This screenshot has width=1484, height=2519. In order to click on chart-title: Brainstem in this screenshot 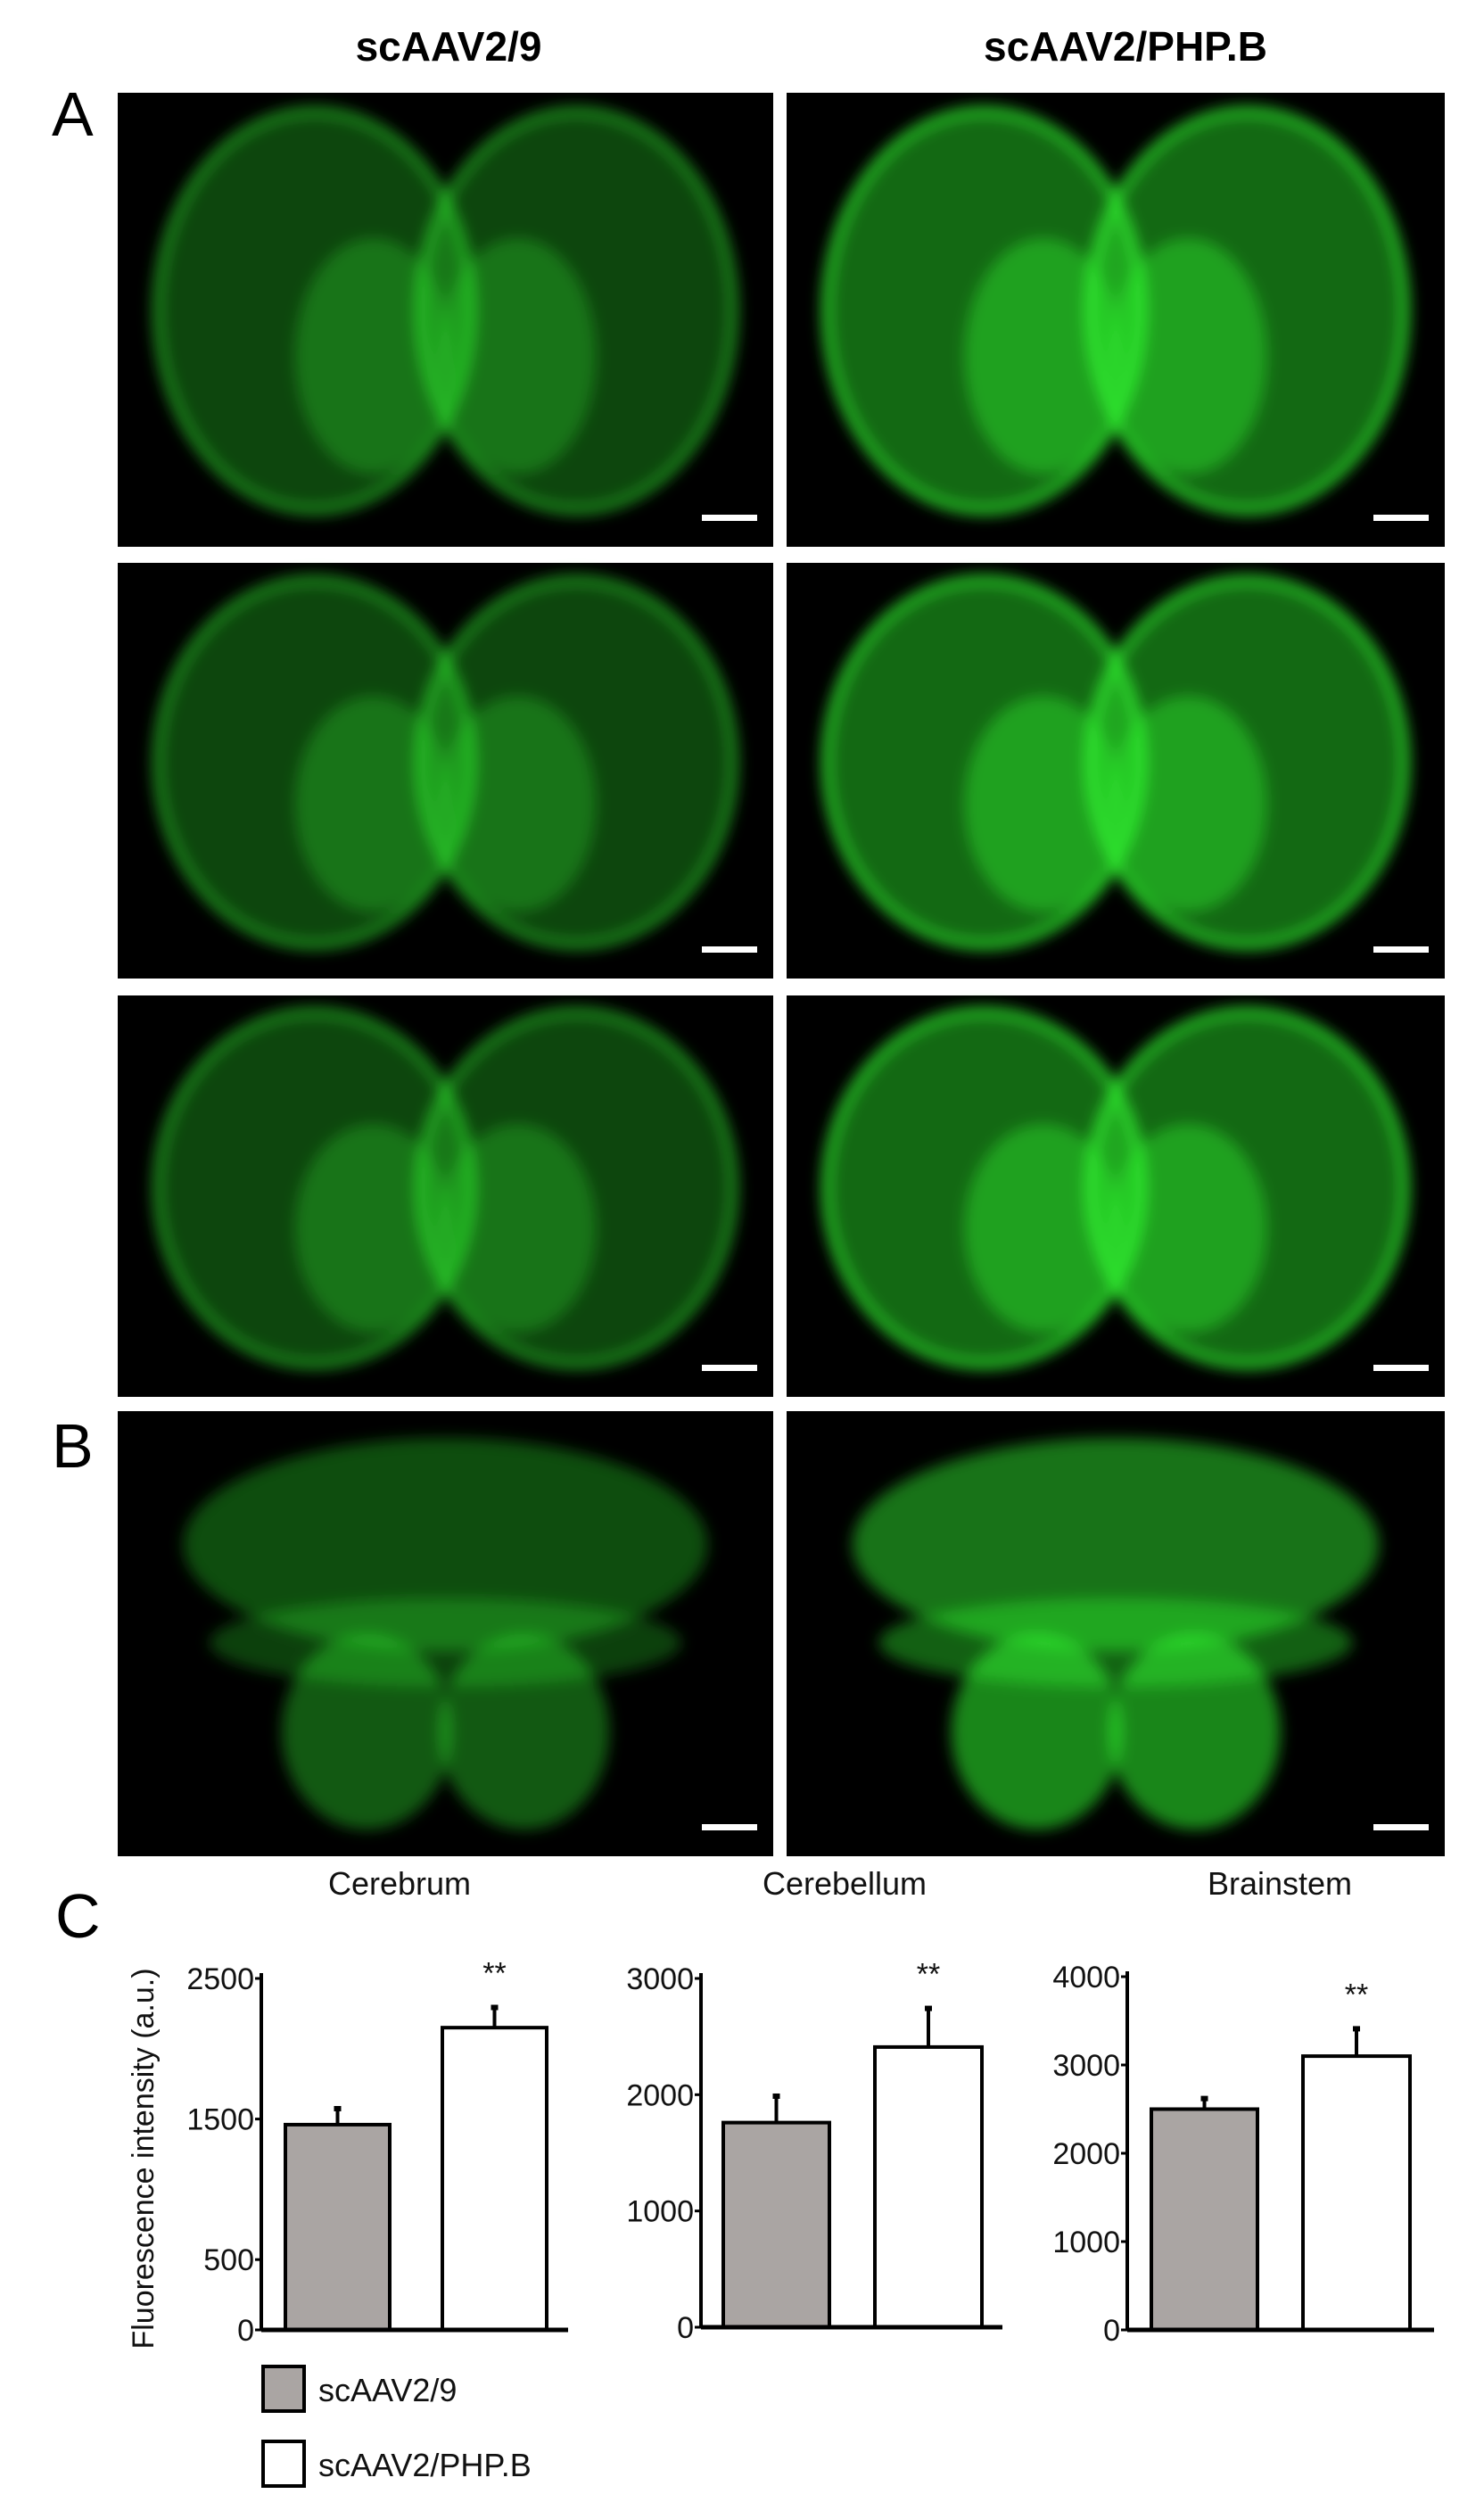, I will do `click(1280, 1884)`.